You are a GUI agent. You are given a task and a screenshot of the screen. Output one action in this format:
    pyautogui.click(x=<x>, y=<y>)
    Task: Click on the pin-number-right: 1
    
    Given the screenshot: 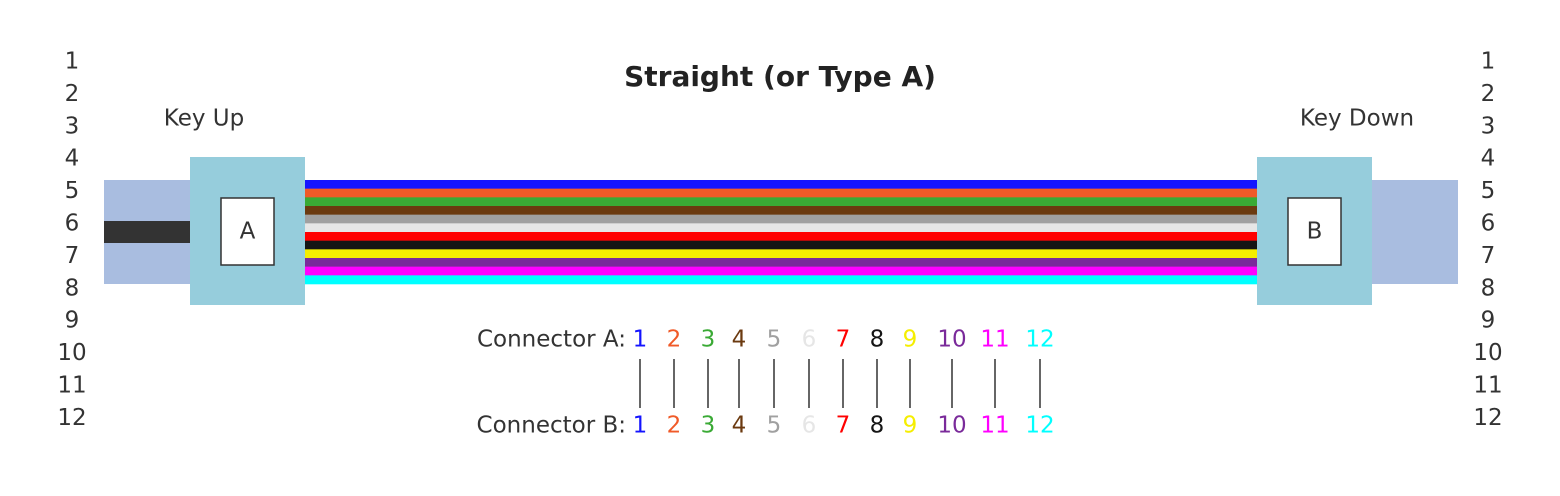 What is the action you would take?
    pyautogui.click(x=1488, y=62)
    